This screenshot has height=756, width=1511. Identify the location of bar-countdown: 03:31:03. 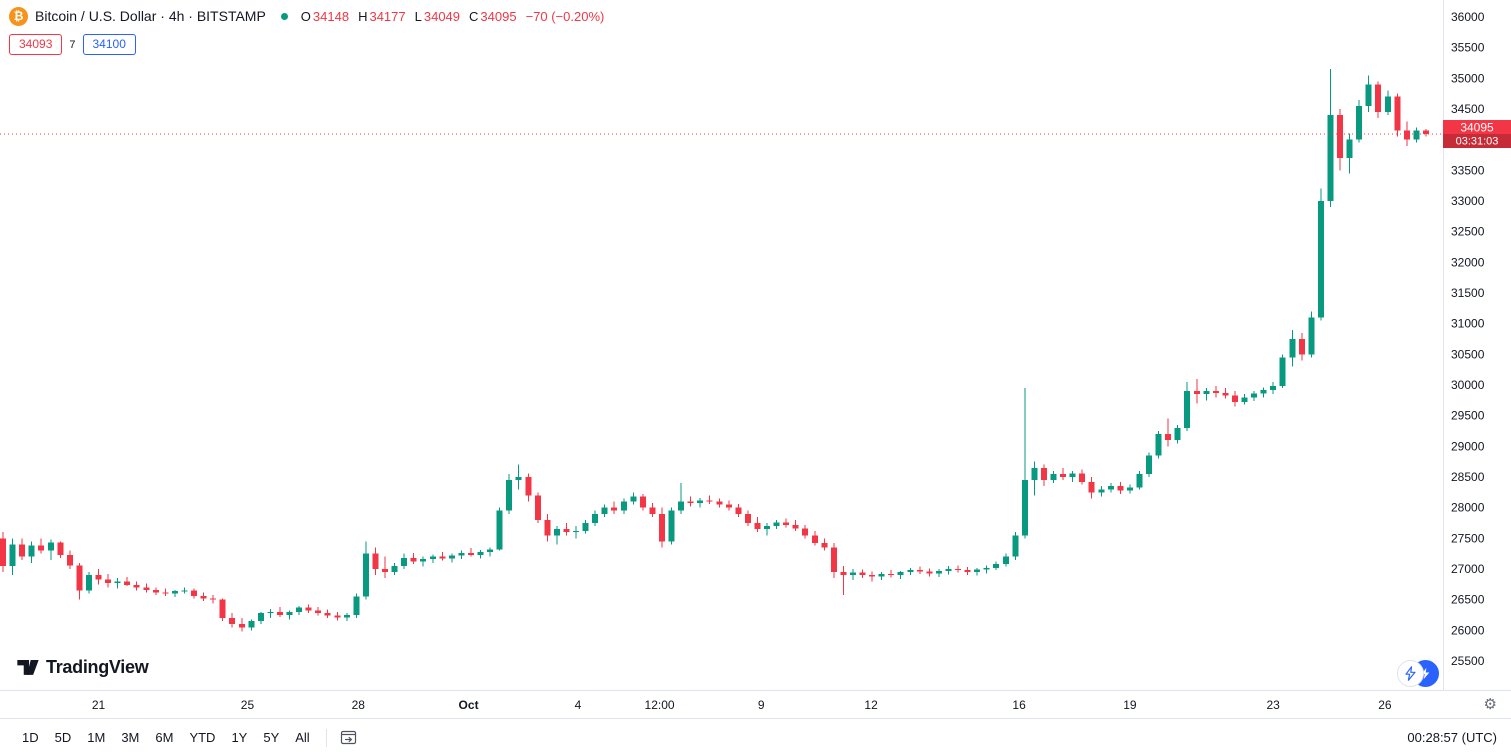
(1477, 141).